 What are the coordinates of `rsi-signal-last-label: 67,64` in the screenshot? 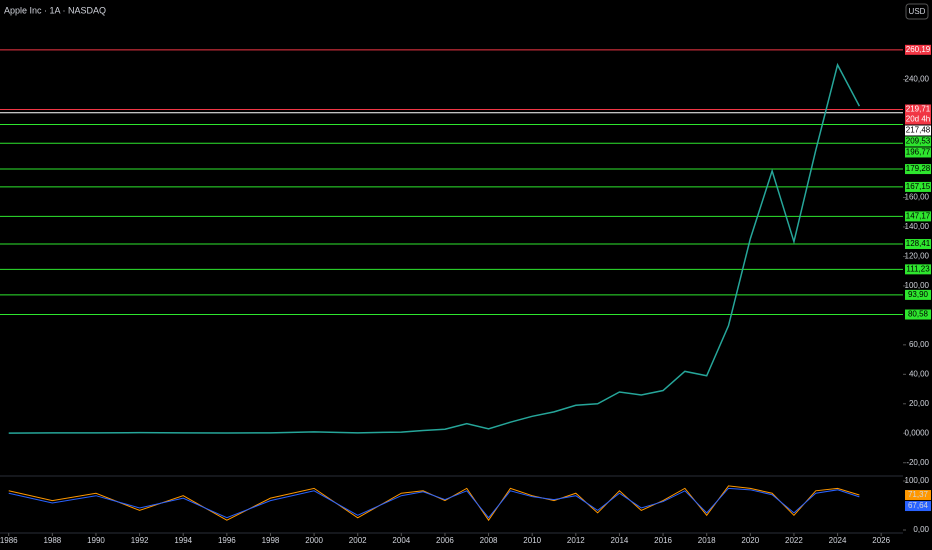 It's located at (918, 505).